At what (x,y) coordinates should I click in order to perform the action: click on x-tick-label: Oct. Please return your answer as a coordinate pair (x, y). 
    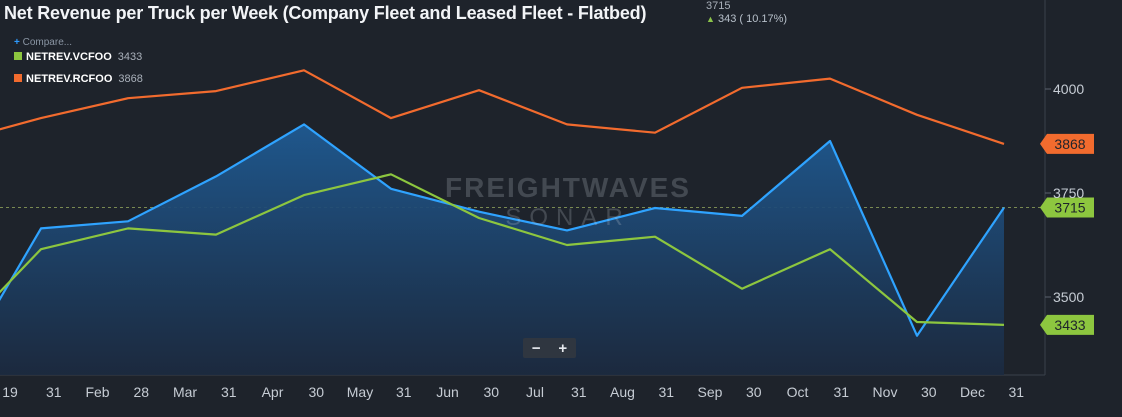
    Looking at the image, I should click on (798, 392).